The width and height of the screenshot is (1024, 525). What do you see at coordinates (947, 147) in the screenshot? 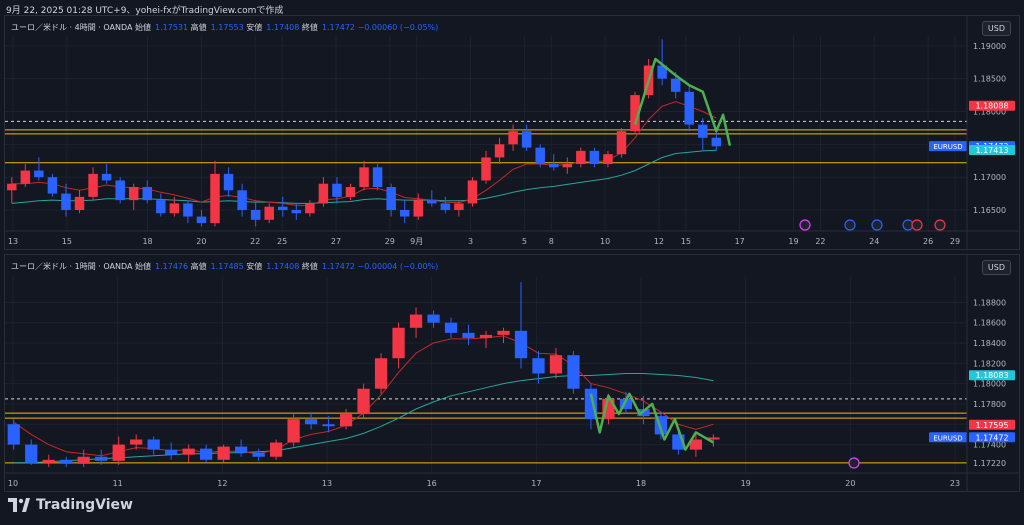
I see `symbol-tag-text: EURUSD` at bounding box center [947, 147].